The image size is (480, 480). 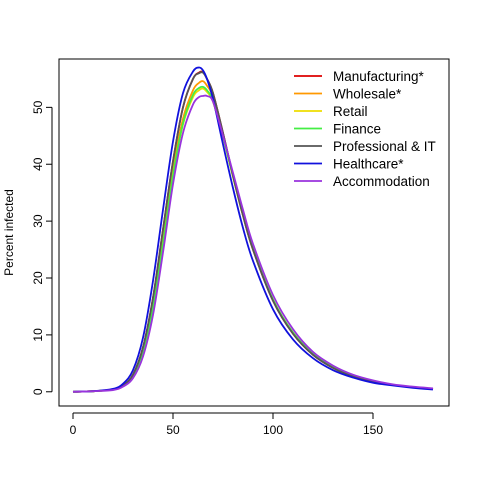 What do you see at coordinates (38, 335) in the screenshot?
I see `y-tick-label: 10` at bounding box center [38, 335].